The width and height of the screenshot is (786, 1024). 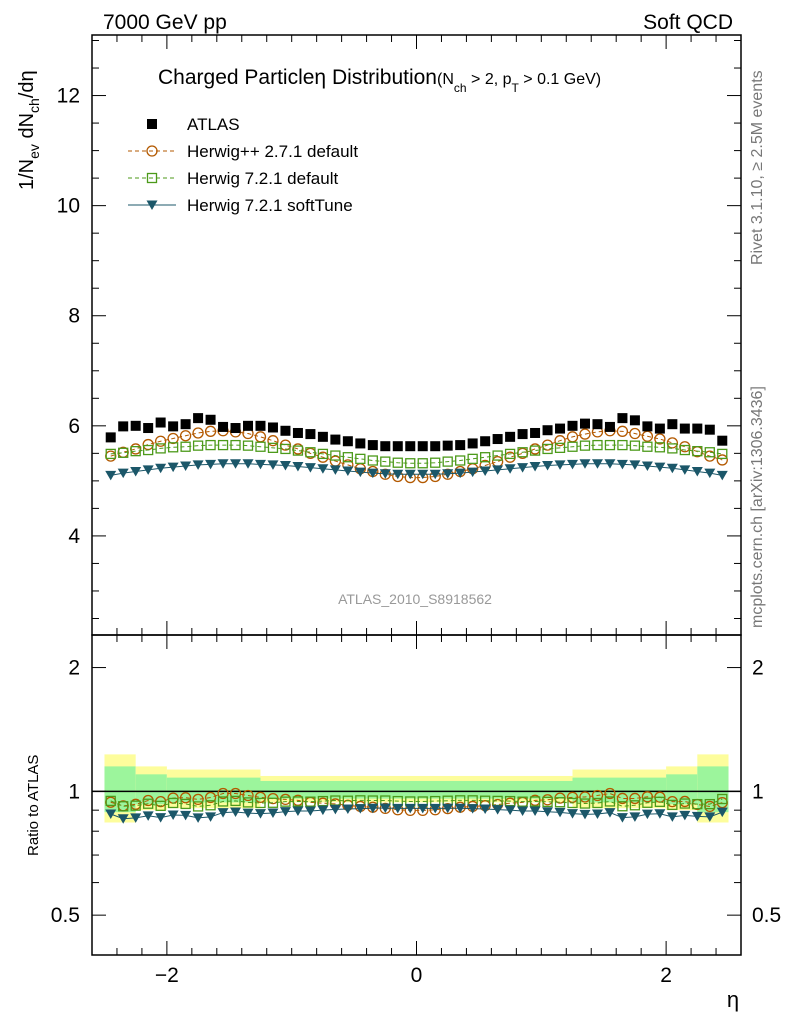 What do you see at coordinates (74, 426) in the screenshot?
I see `y-tick-label: 6` at bounding box center [74, 426].